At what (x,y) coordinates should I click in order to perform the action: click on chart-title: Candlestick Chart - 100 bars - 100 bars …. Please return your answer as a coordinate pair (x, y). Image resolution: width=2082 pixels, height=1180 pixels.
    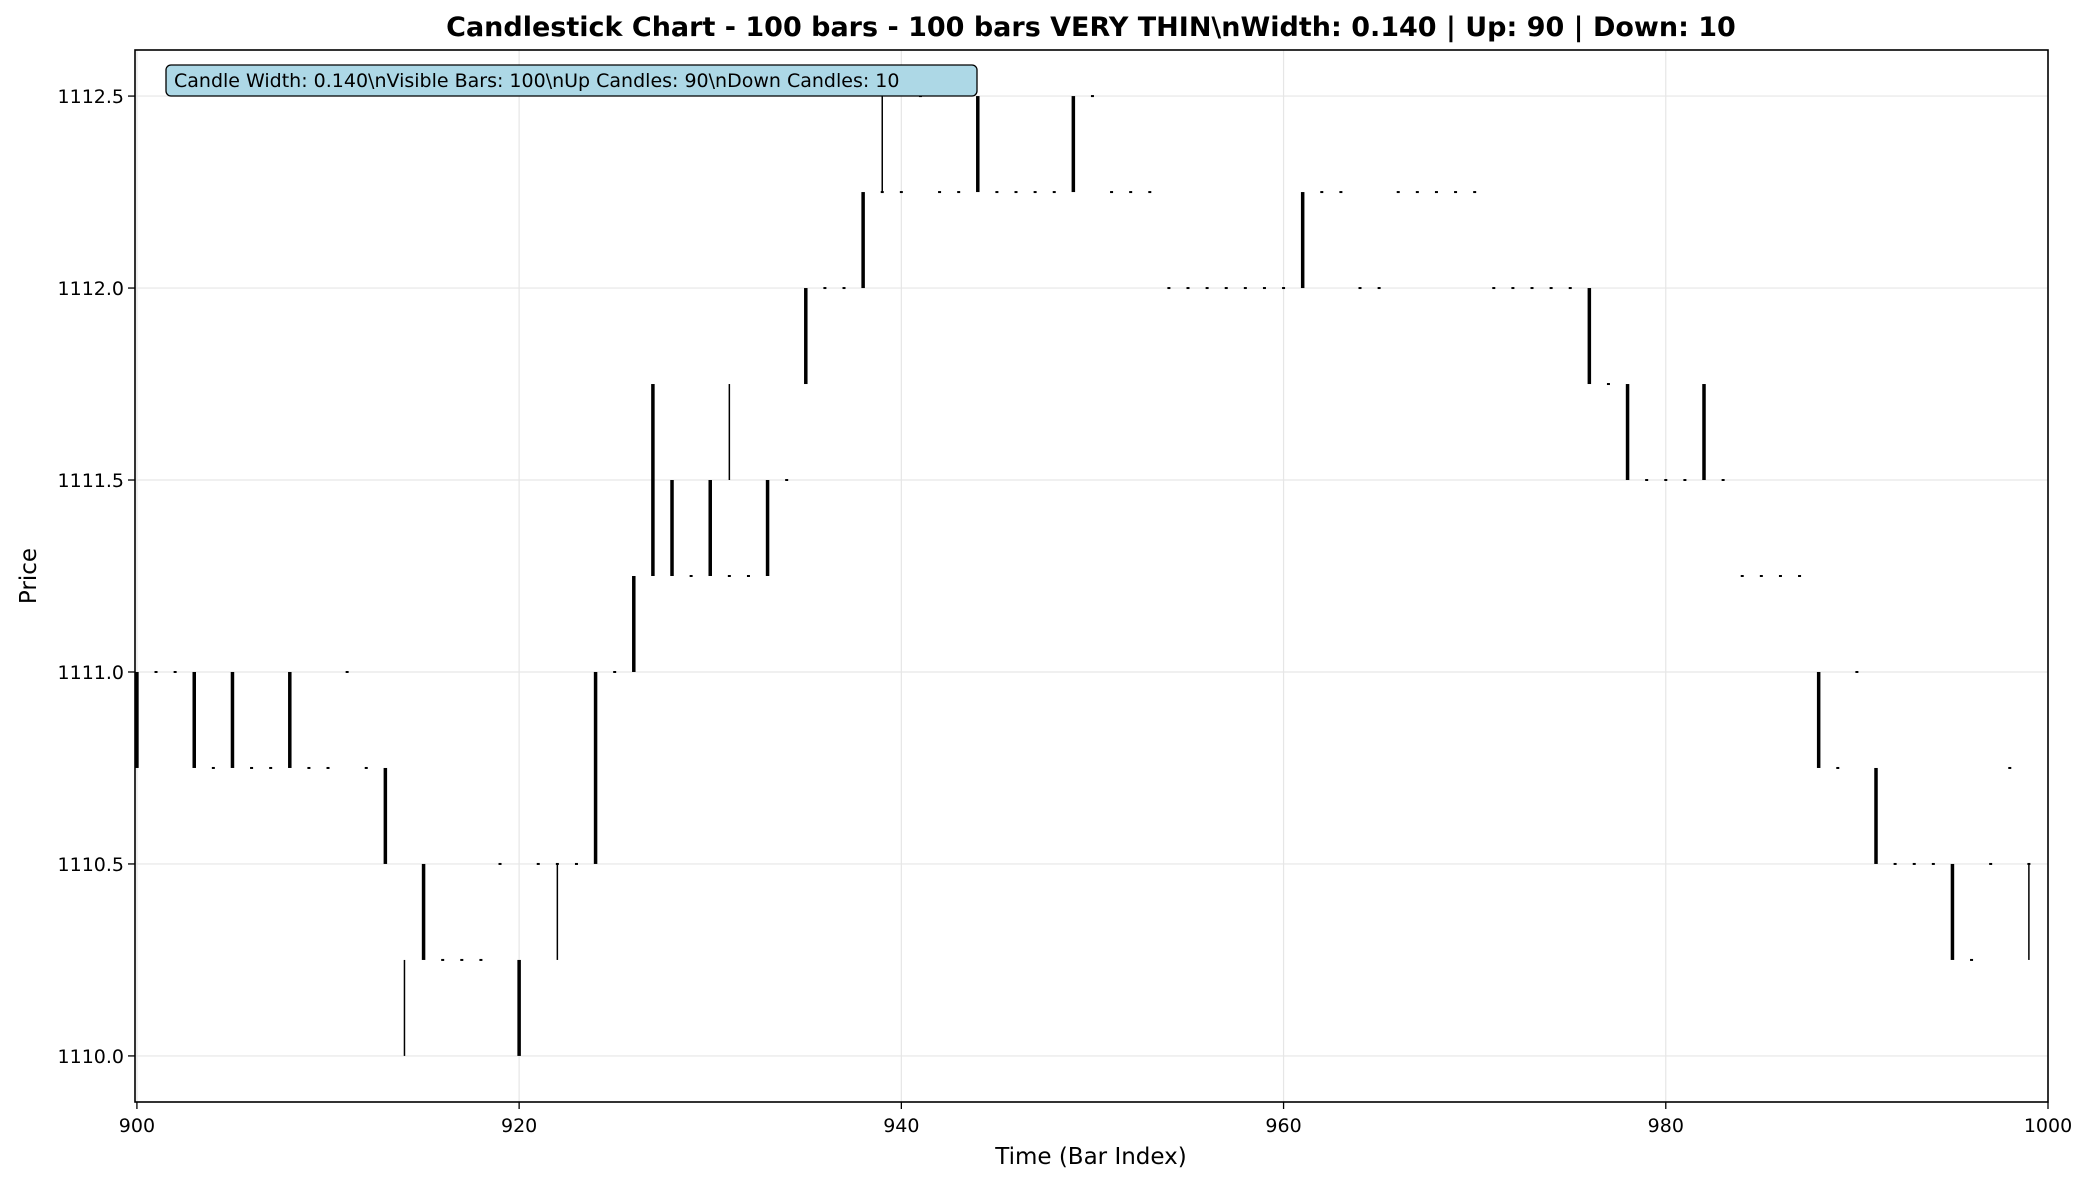
    Looking at the image, I should click on (1091, 27).